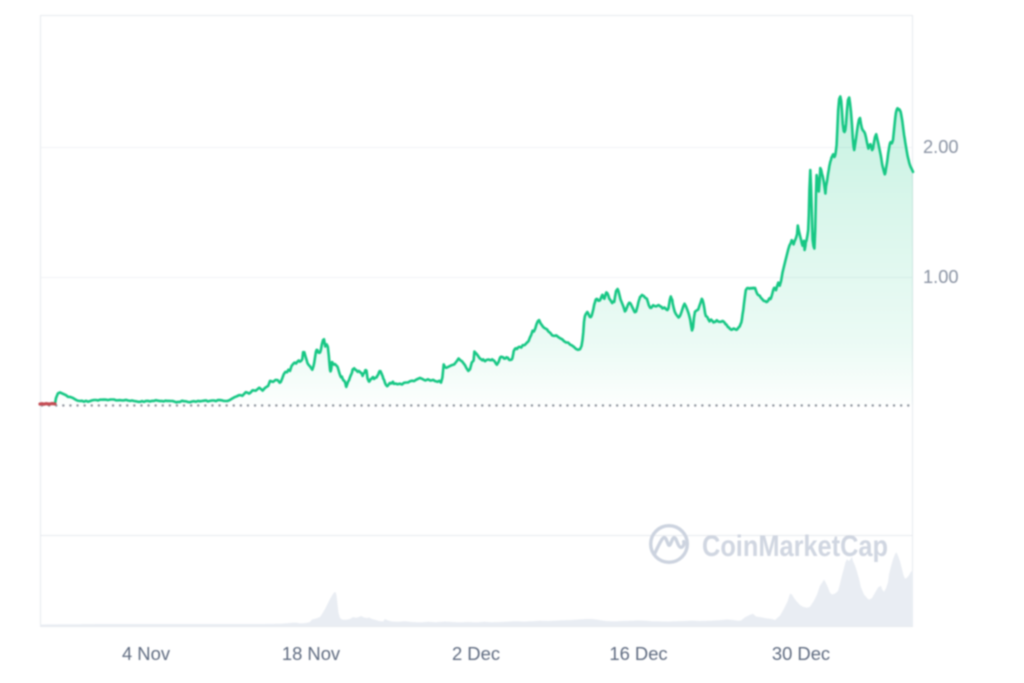 The height and width of the screenshot is (683, 1024). I want to click on svg-text: 30 Dec, so click(801, 653).